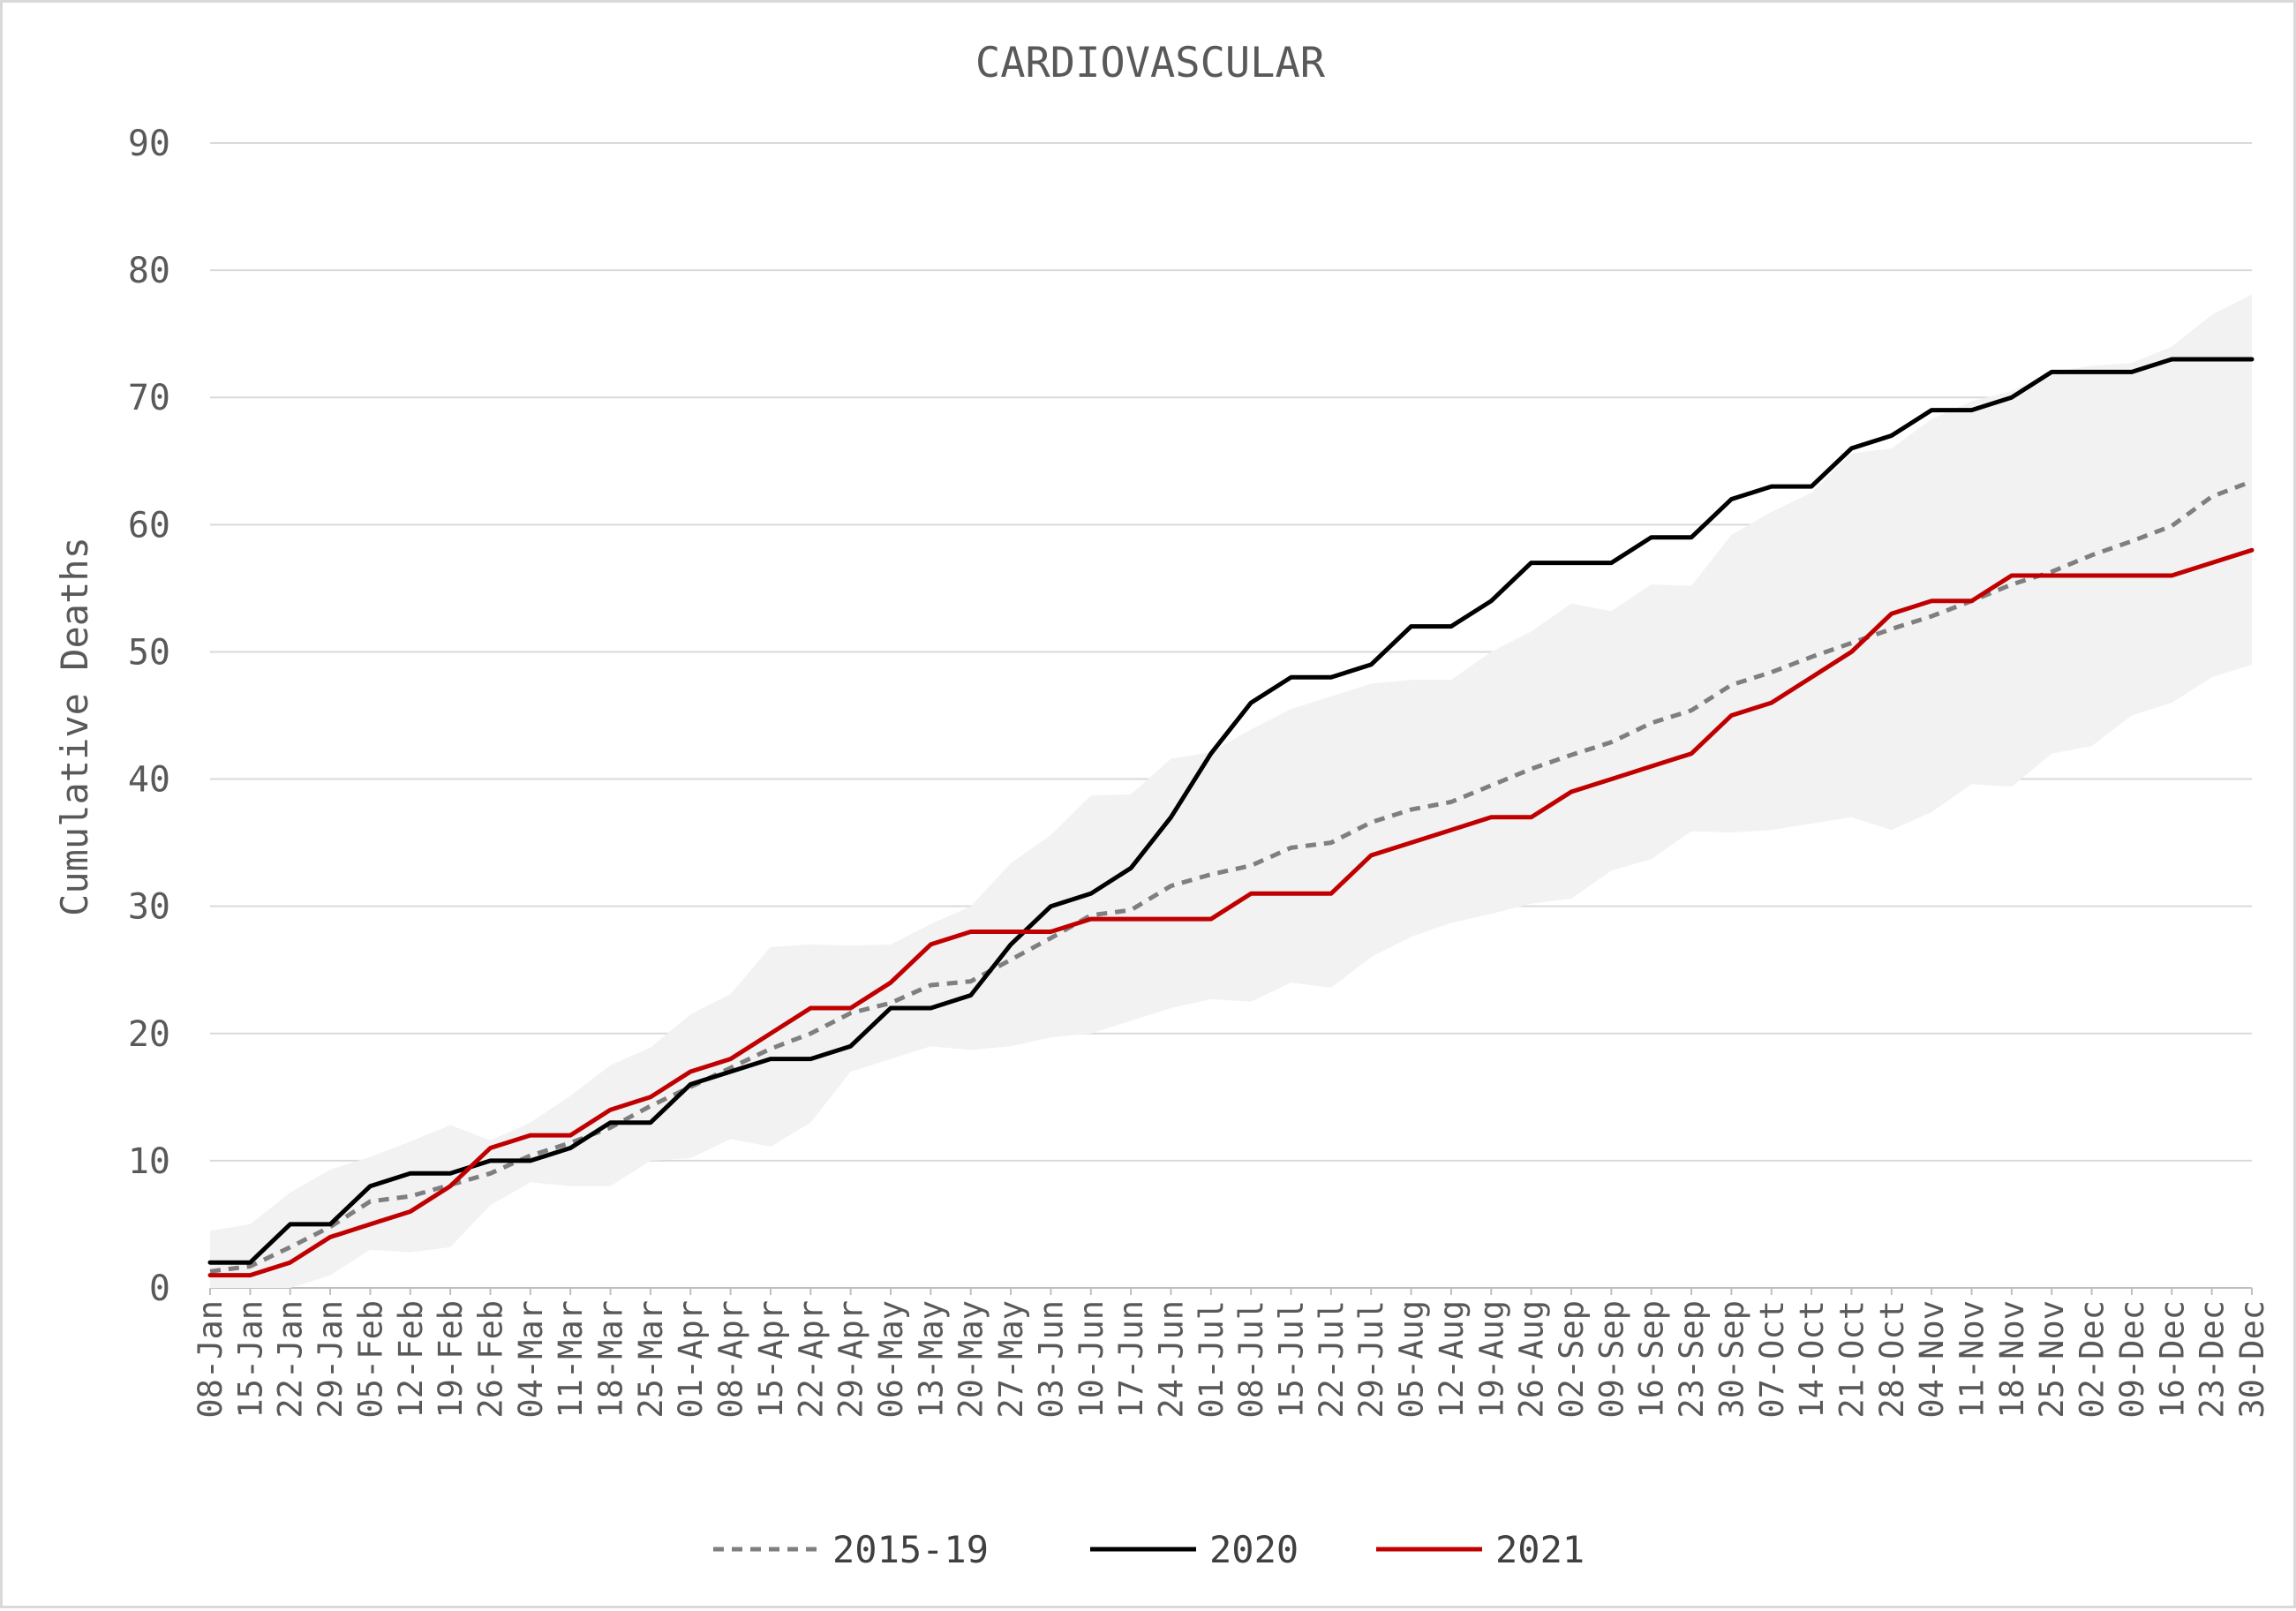  Describe the element at coordinates (1292, 1359) in the screenshot. I see `x-tick-label: 15-Jul` at that location.